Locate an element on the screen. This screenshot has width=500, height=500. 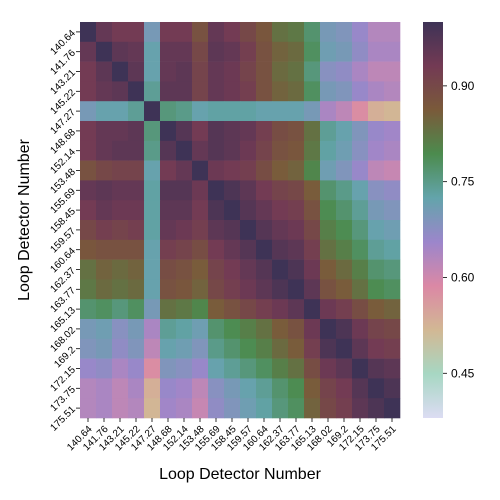
colorbar-tick-label: 0.90 is located at coordinates (463, 86).